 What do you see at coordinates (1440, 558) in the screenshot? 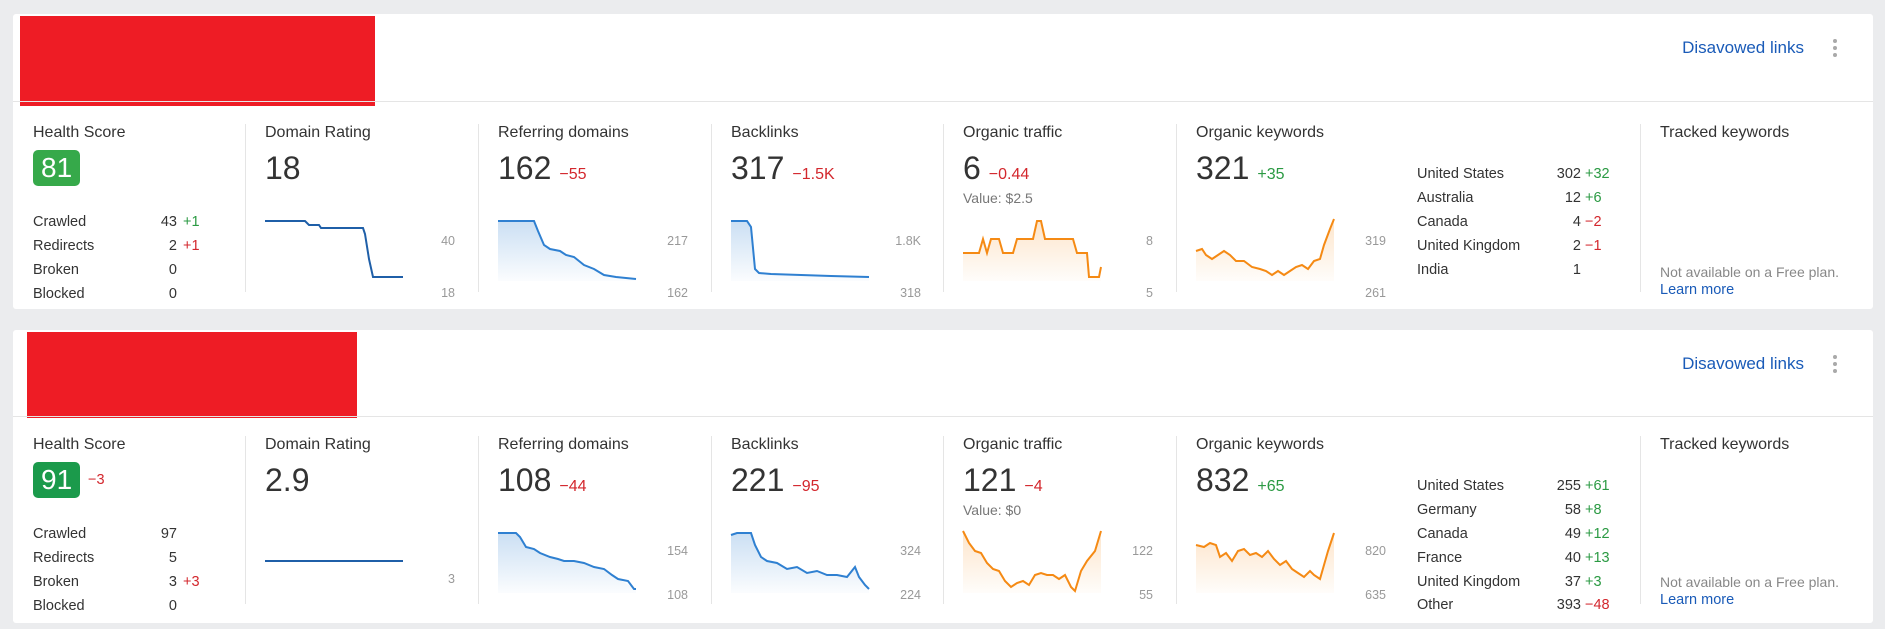
I see `country-name: France` at bounding box center [1440, 558].